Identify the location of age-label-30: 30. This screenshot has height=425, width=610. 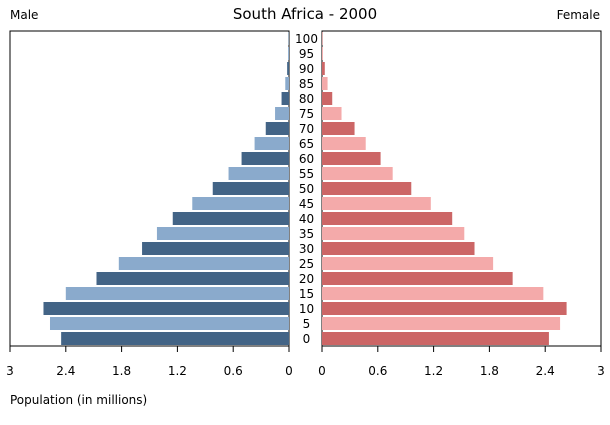
(306, 249).